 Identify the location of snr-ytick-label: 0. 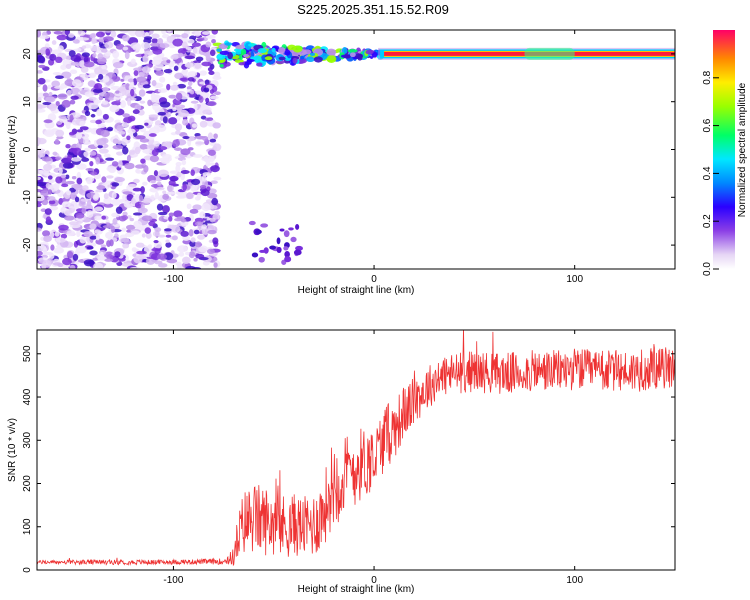
(27, 570).